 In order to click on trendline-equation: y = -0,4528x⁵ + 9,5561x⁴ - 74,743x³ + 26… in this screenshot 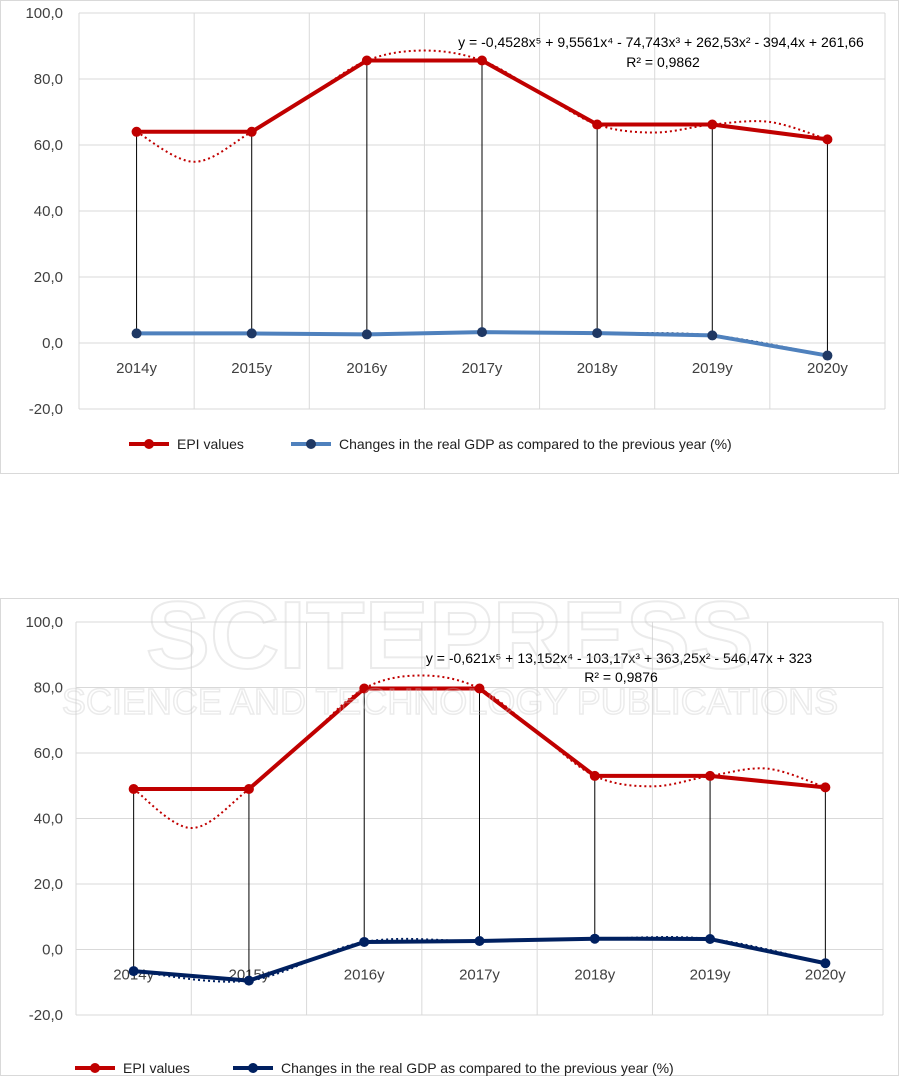, I will do `click(661, 42)`.